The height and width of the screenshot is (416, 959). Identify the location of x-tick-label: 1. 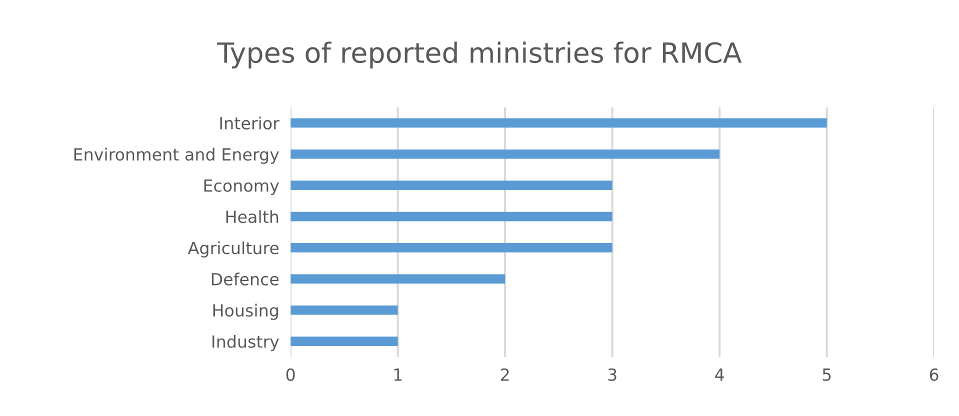
(398, 374).